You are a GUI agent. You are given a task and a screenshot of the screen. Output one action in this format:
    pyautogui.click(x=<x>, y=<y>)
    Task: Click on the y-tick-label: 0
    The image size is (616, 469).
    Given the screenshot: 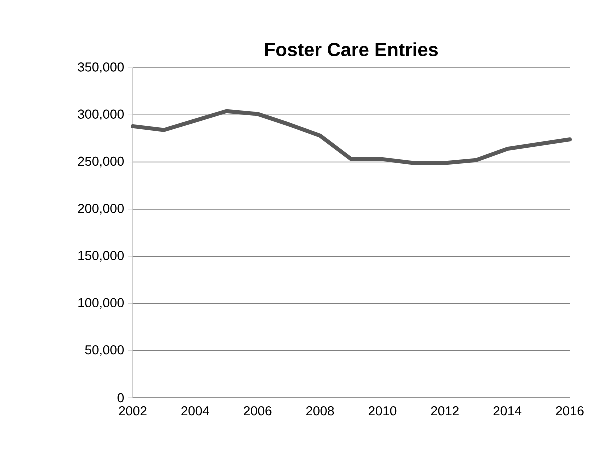 What is the action you would take?
    pyautogui.click(x=121, y=398)
    